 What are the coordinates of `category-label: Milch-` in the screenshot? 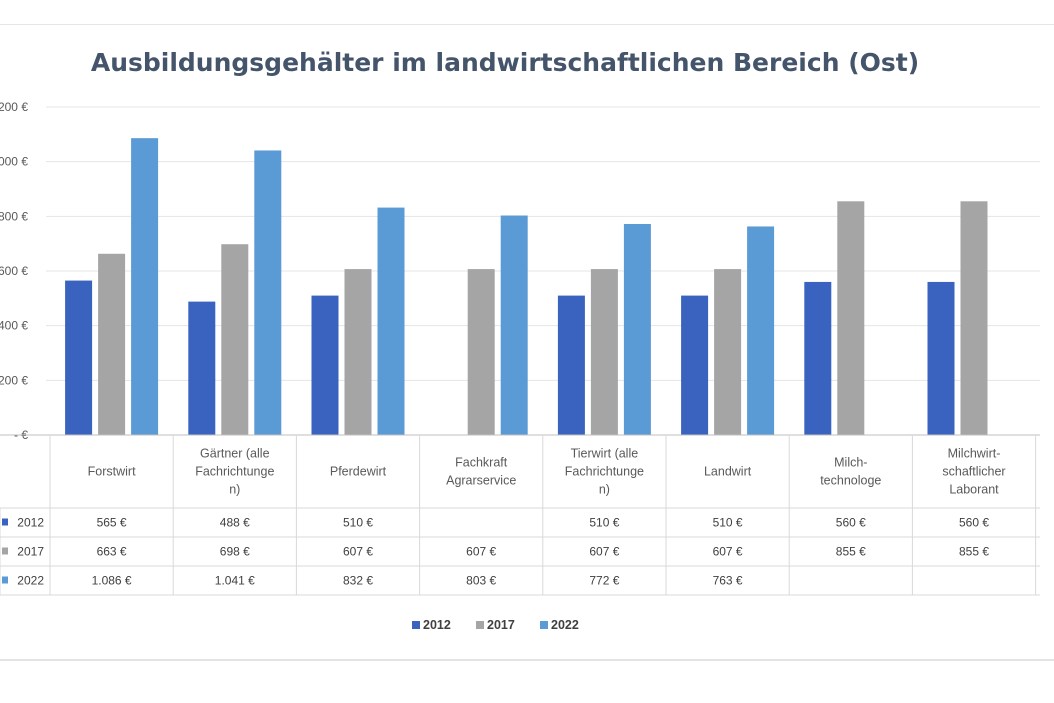 It's located at (850, 463).